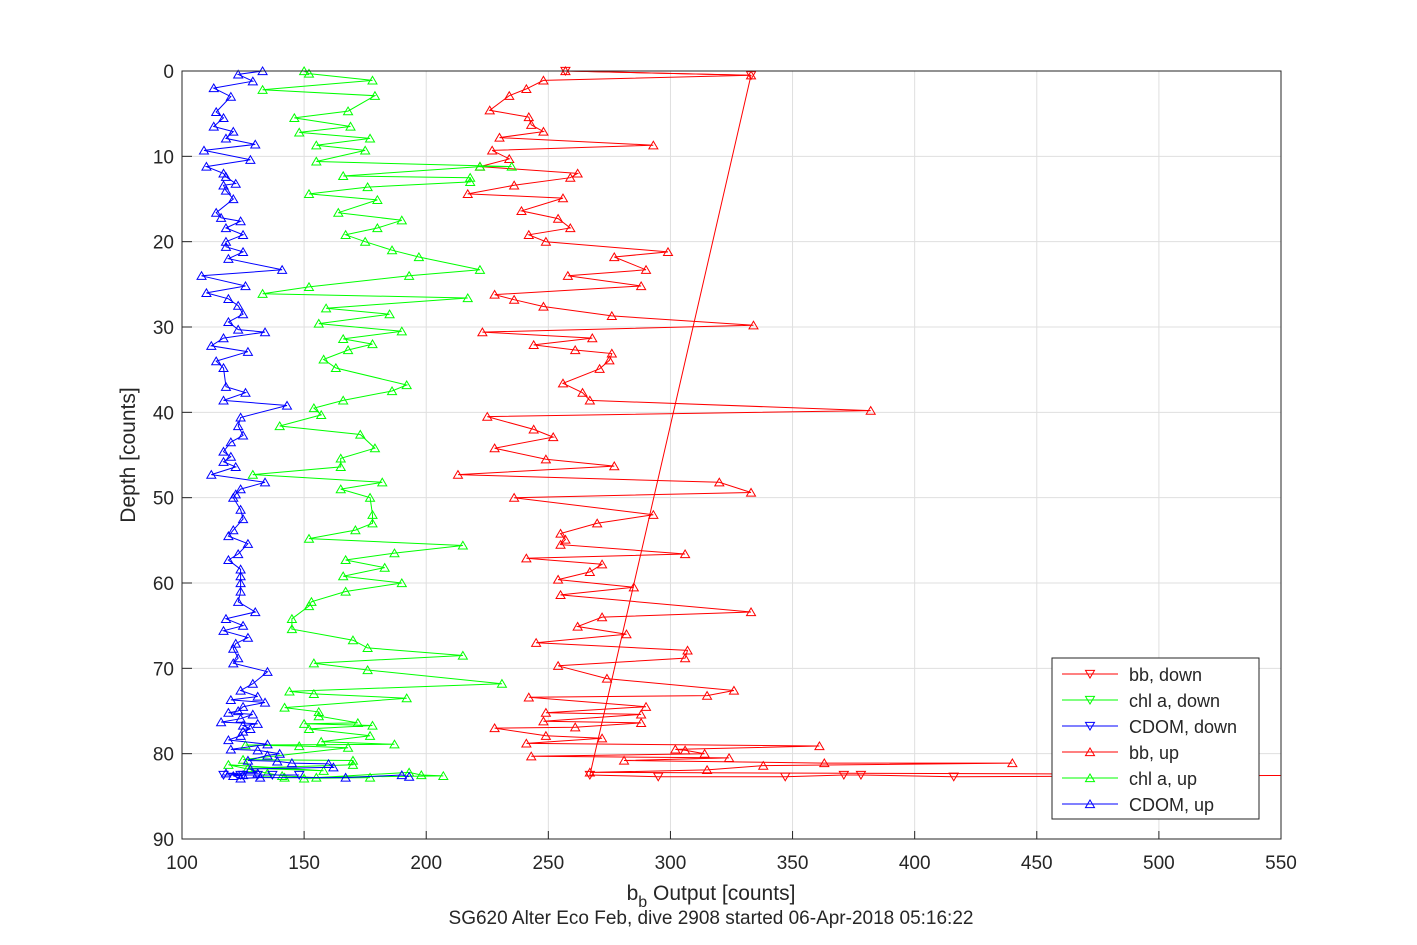 This screenshot has width=1417, height=945. What do you see at coordinates (1090, 751) in the screenshot?
I see `legend-marker-bb-up` at bounding box center [1090, 751].